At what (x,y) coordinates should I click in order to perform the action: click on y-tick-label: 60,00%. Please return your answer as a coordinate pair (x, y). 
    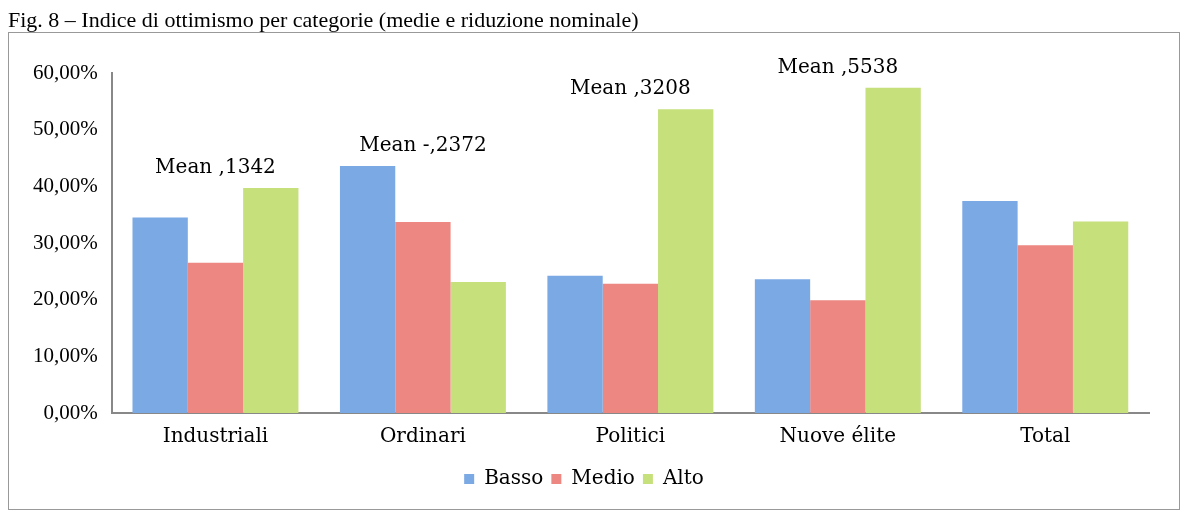
    Looking at the image, I should click on (65, 71).